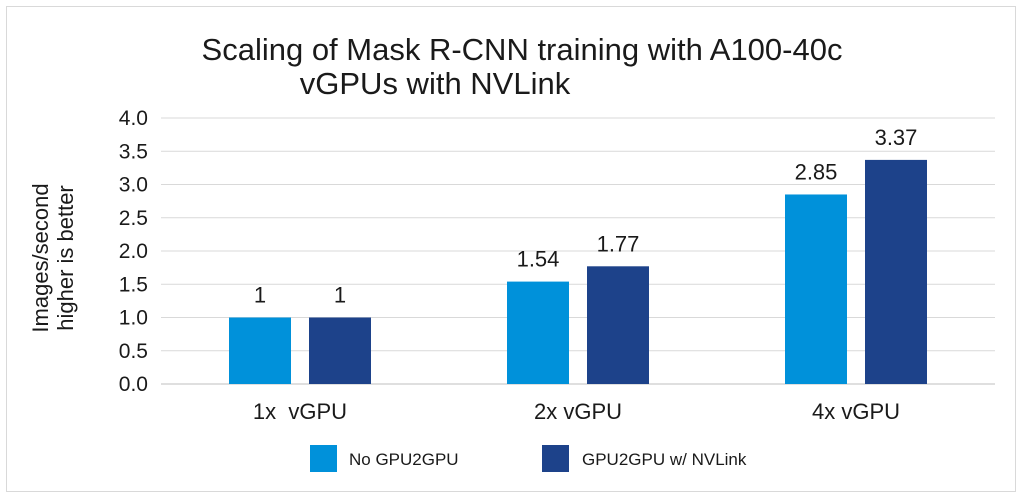 Image resolution: width=1024 pixels, height=499 pixels. What do you see at coordinates (555, 458) in the screenshot?
I see `legend-swatch-gpu2gpu-nvlink` at bounding box center [555, 458].